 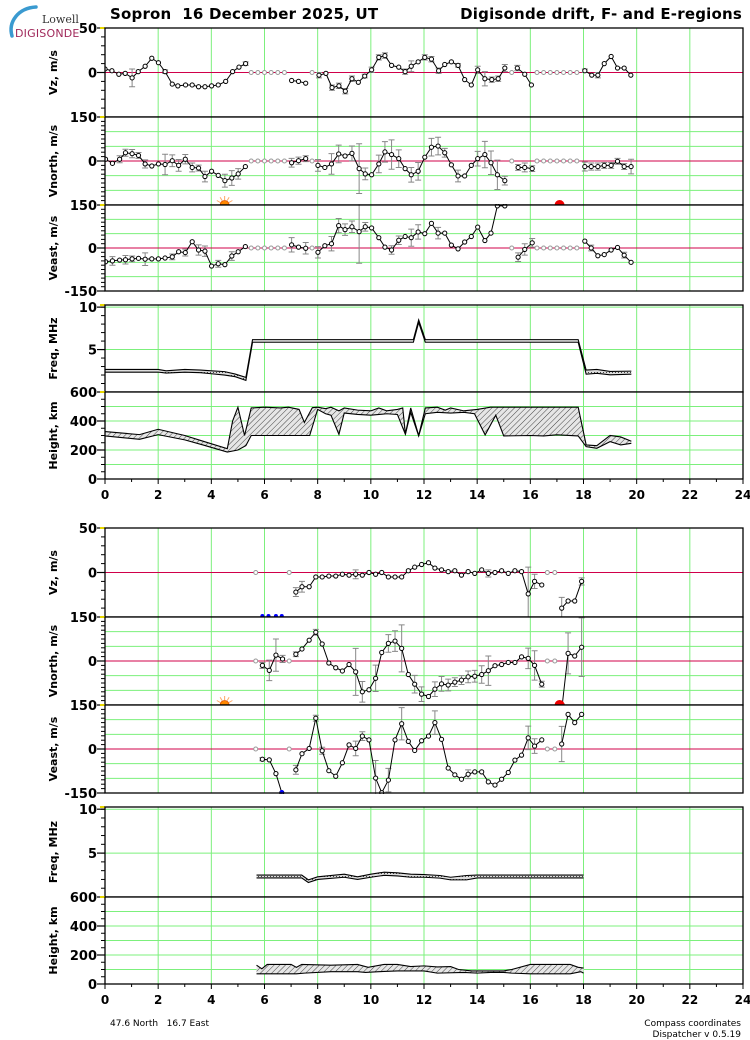 I want to click on freq-range-band, so click(x=420, y=877).